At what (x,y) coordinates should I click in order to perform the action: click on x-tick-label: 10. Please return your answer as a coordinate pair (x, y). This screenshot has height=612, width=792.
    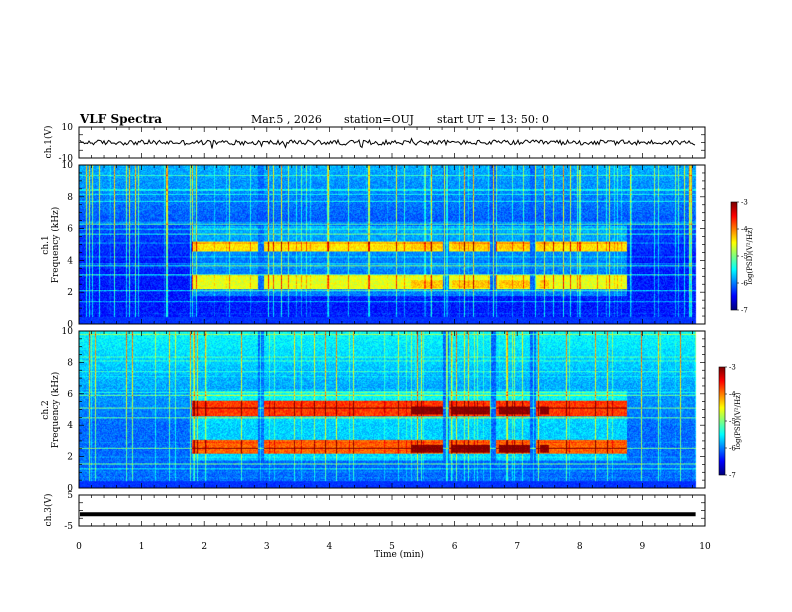
    Looking at the image, I should click on (705, 547).